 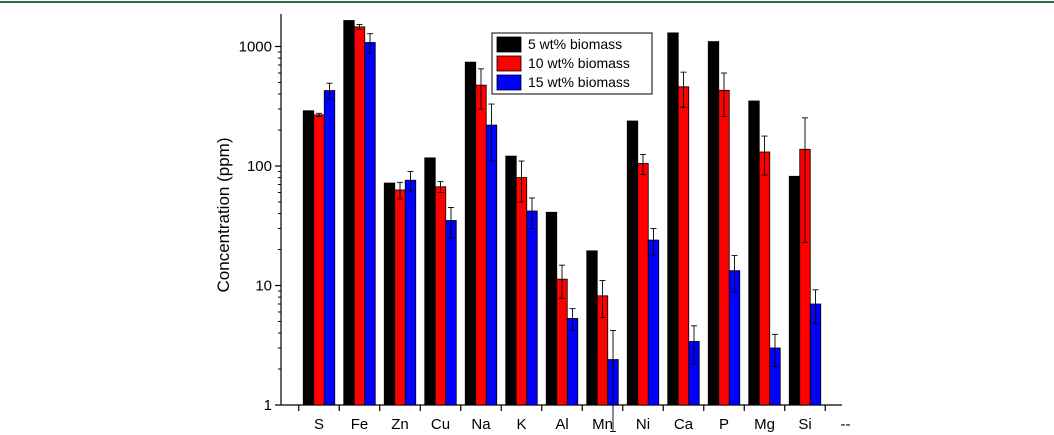 What do you see at coordinates (360, 424) in the screenshot?
I see `x-tick-label: Fe` at bounding box center [360, 424].